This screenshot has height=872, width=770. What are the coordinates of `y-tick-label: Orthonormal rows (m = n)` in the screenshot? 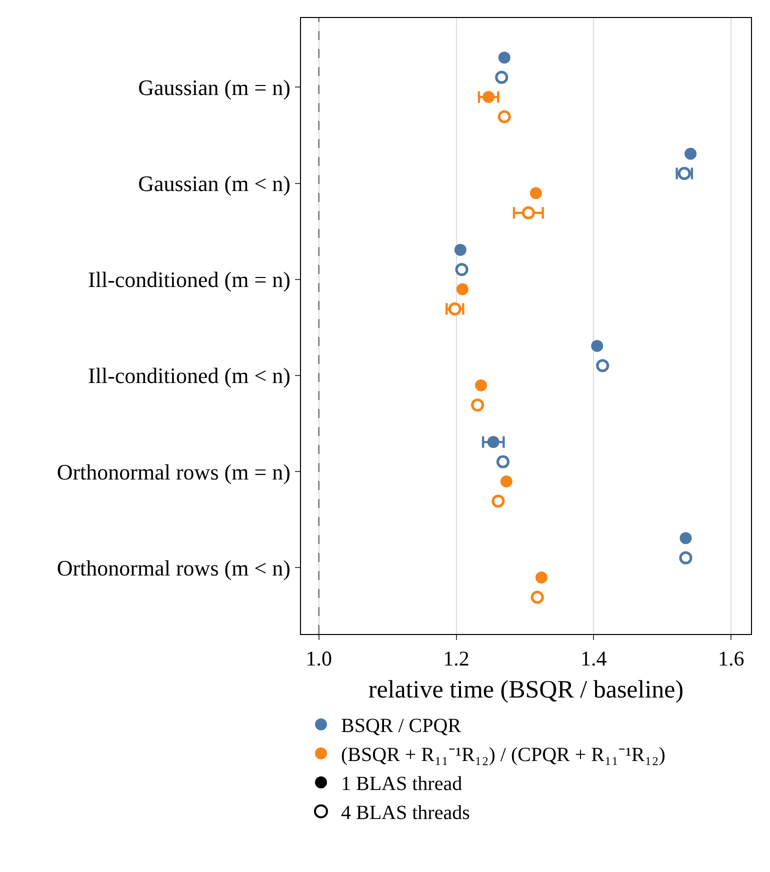 It's located at (173, 471).